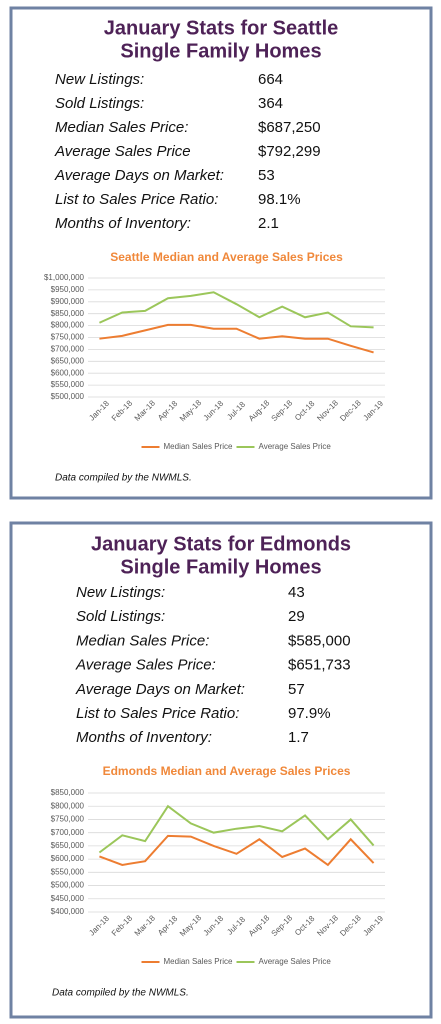 Image resolution: width=441 pixels, height=1024 pixels. I want to click on stat-value: 97.9%, so click(309, 713).